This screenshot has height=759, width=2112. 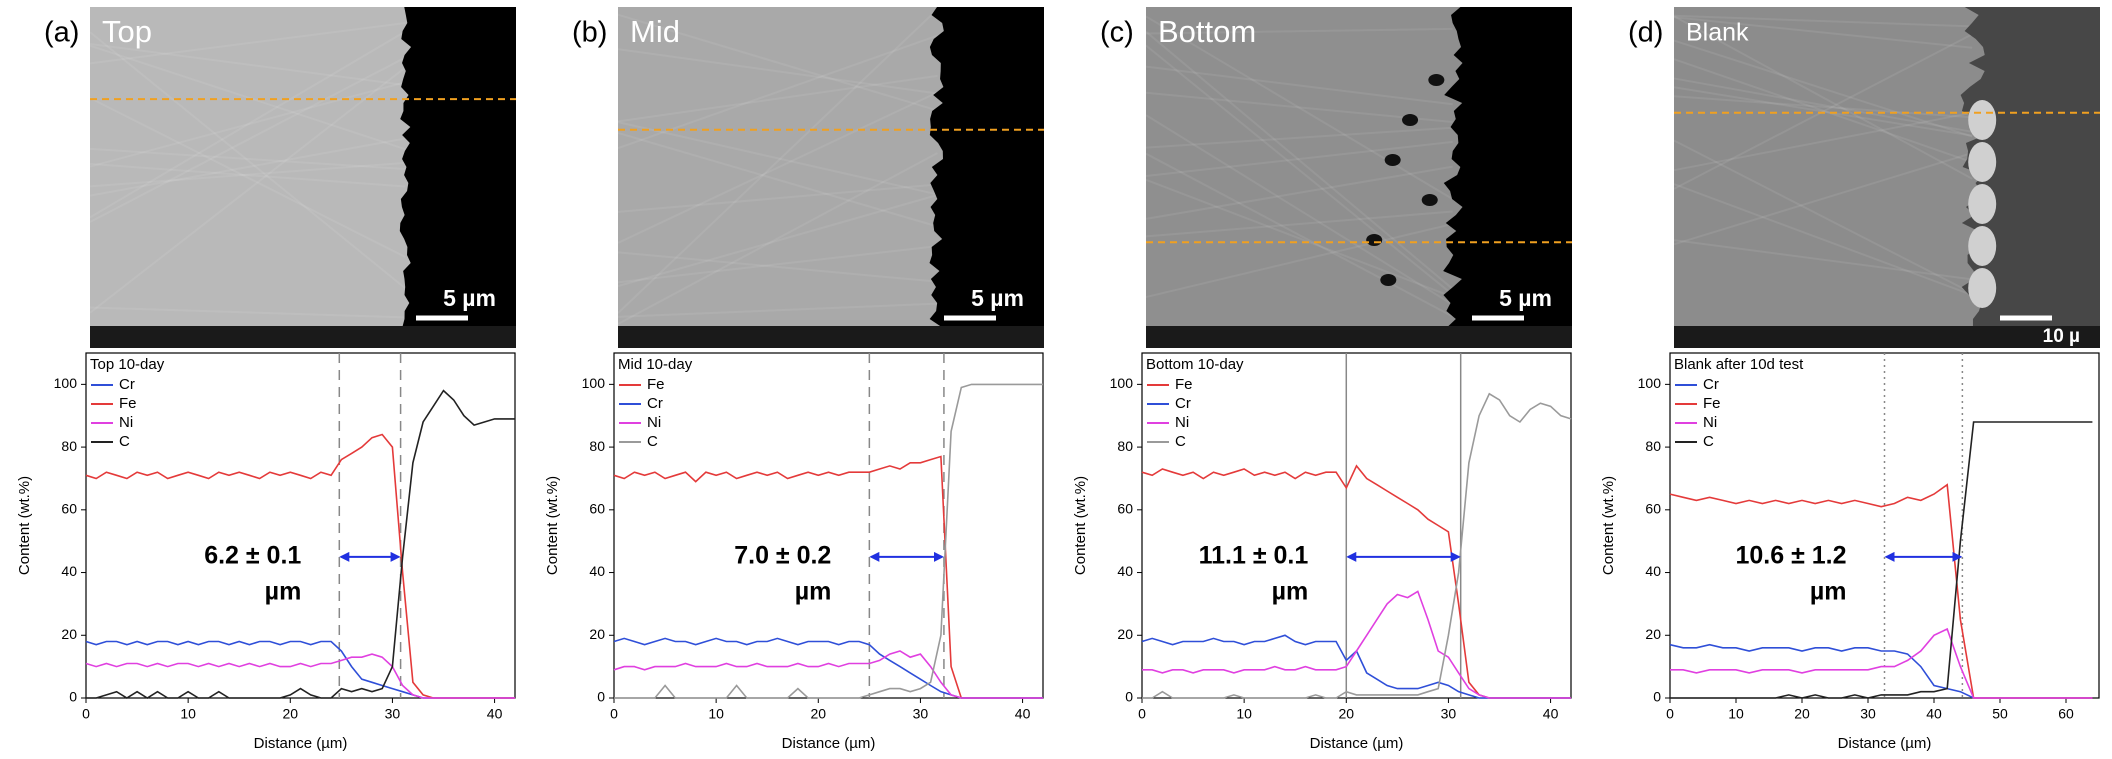 I want to click on thickness-label: 6.2 ± 0.1, so click(x=252, y=555).